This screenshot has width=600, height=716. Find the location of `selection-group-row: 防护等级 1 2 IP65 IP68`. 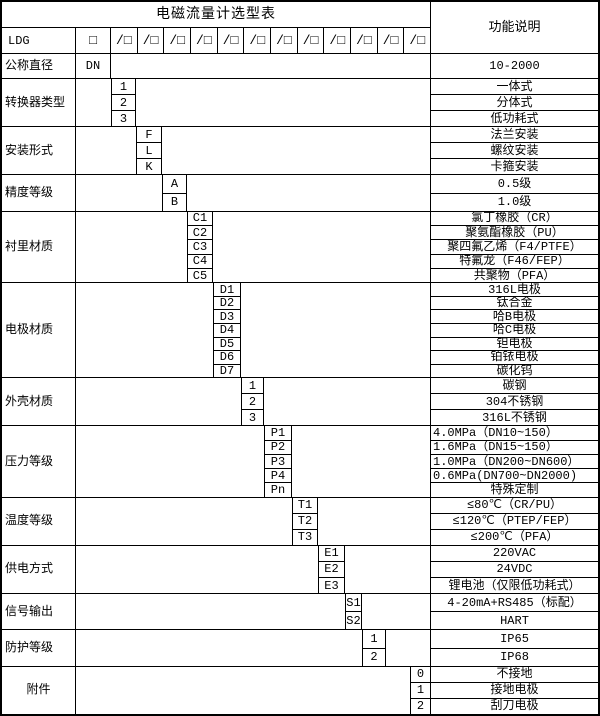

selection-group-row: 防护等级 1 2 IP65 IP68 is located at coordinates (300, 647).